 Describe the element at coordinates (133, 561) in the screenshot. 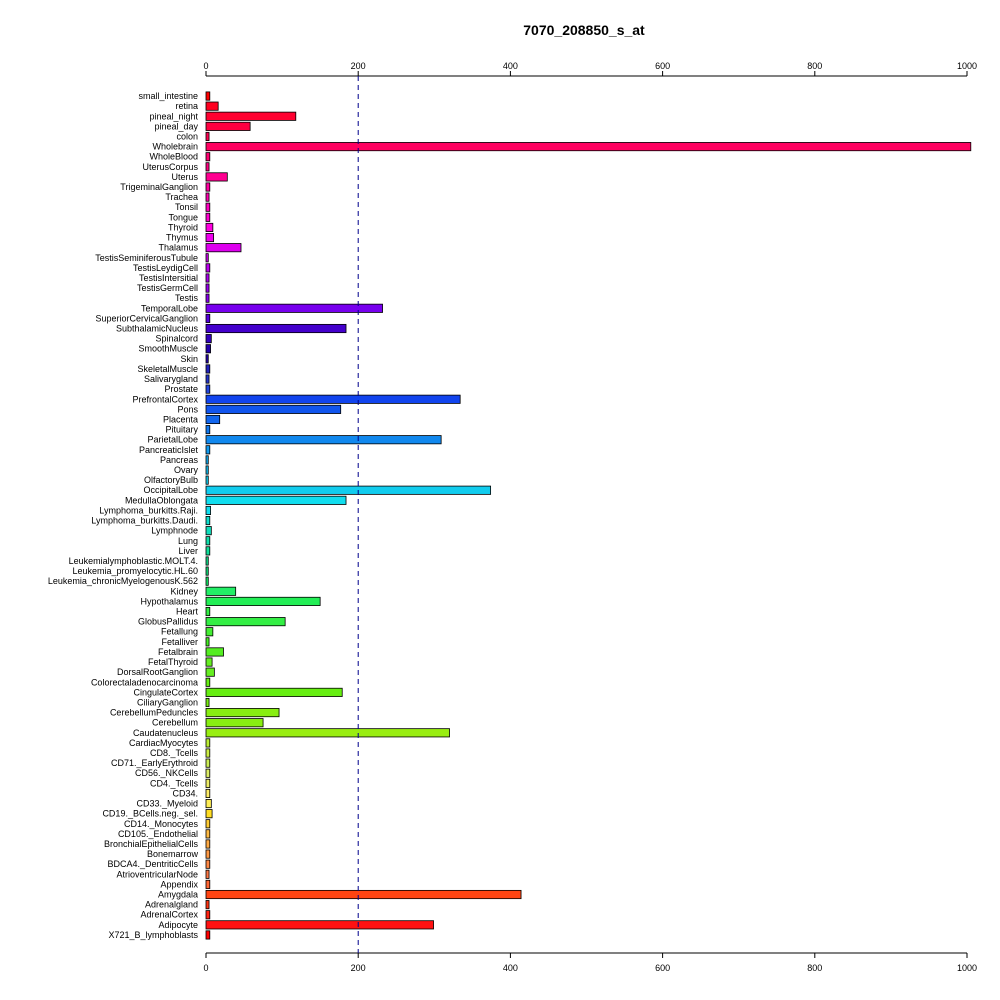

I see `category-label: Leukemialymphoblastic.MOLT.4.` at that location.